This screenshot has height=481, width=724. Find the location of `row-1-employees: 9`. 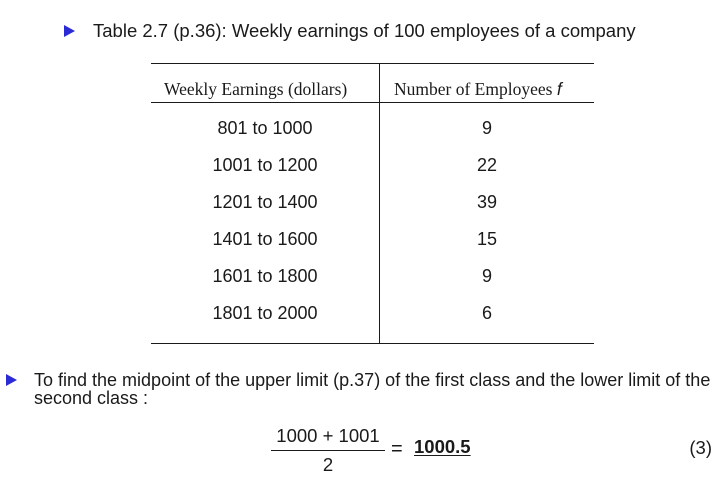

row-1-employees: 9 is located at coordinates (486, 128).